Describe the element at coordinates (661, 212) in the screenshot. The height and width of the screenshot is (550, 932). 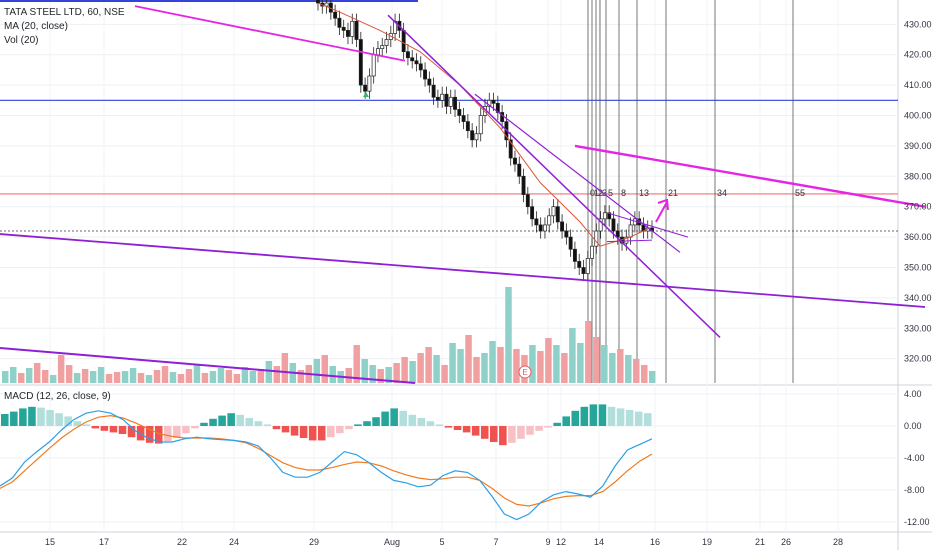
I see `projection-arrow-shaft` at that location.